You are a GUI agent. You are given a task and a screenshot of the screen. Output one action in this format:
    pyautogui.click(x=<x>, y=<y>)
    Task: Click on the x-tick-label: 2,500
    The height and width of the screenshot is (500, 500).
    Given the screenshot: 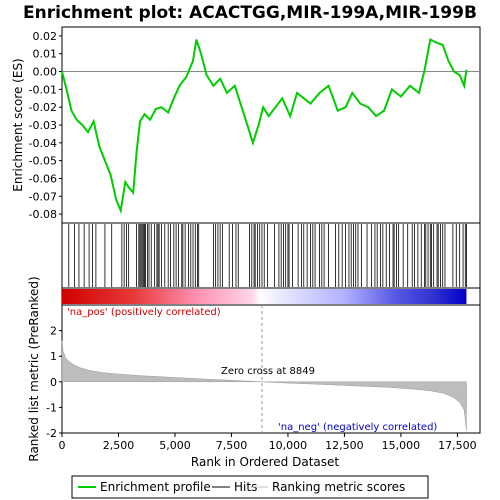 What is the action you would take?
    pyautogui.click(x=119, y=445)
    